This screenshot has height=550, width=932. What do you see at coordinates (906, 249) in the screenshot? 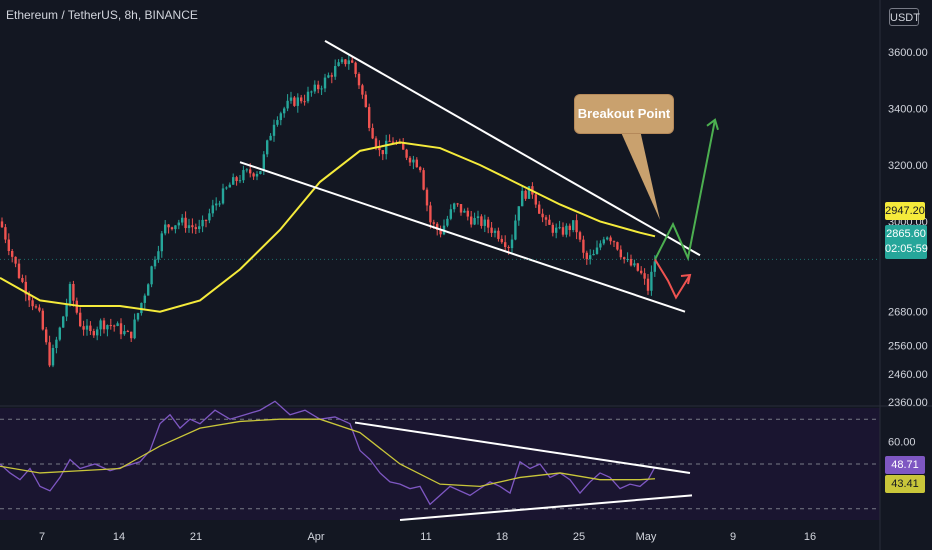
I see `bar-countdown: 02:05:59` at bounding box center [906, 249].